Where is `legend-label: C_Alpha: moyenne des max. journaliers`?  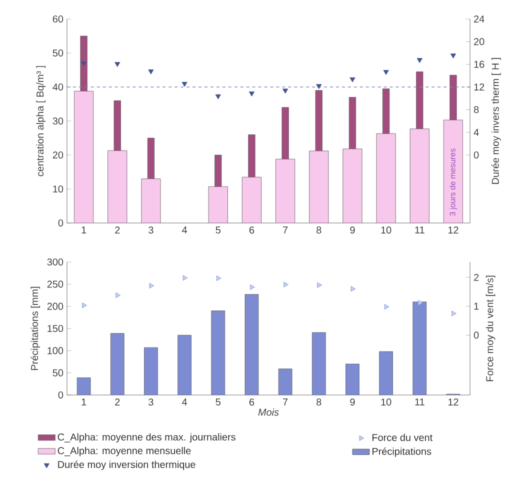 legend-label: C_Alpha: moyenne des max. journaliers is located at coordinates (147, 437).